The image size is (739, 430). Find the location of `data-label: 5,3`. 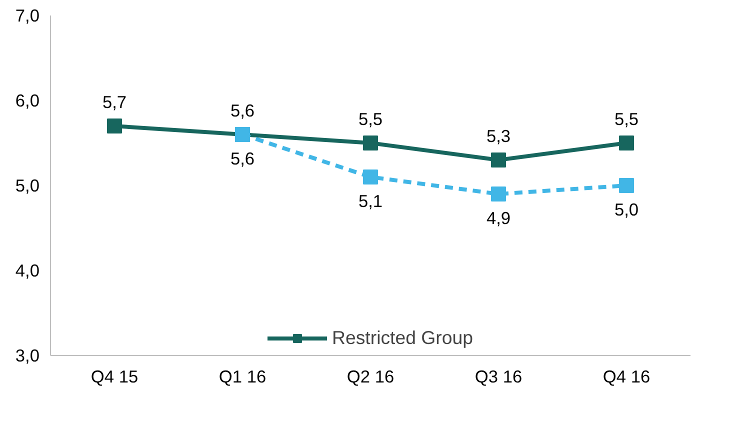

data-label: 5,3 is located at coordinates (498, 136).